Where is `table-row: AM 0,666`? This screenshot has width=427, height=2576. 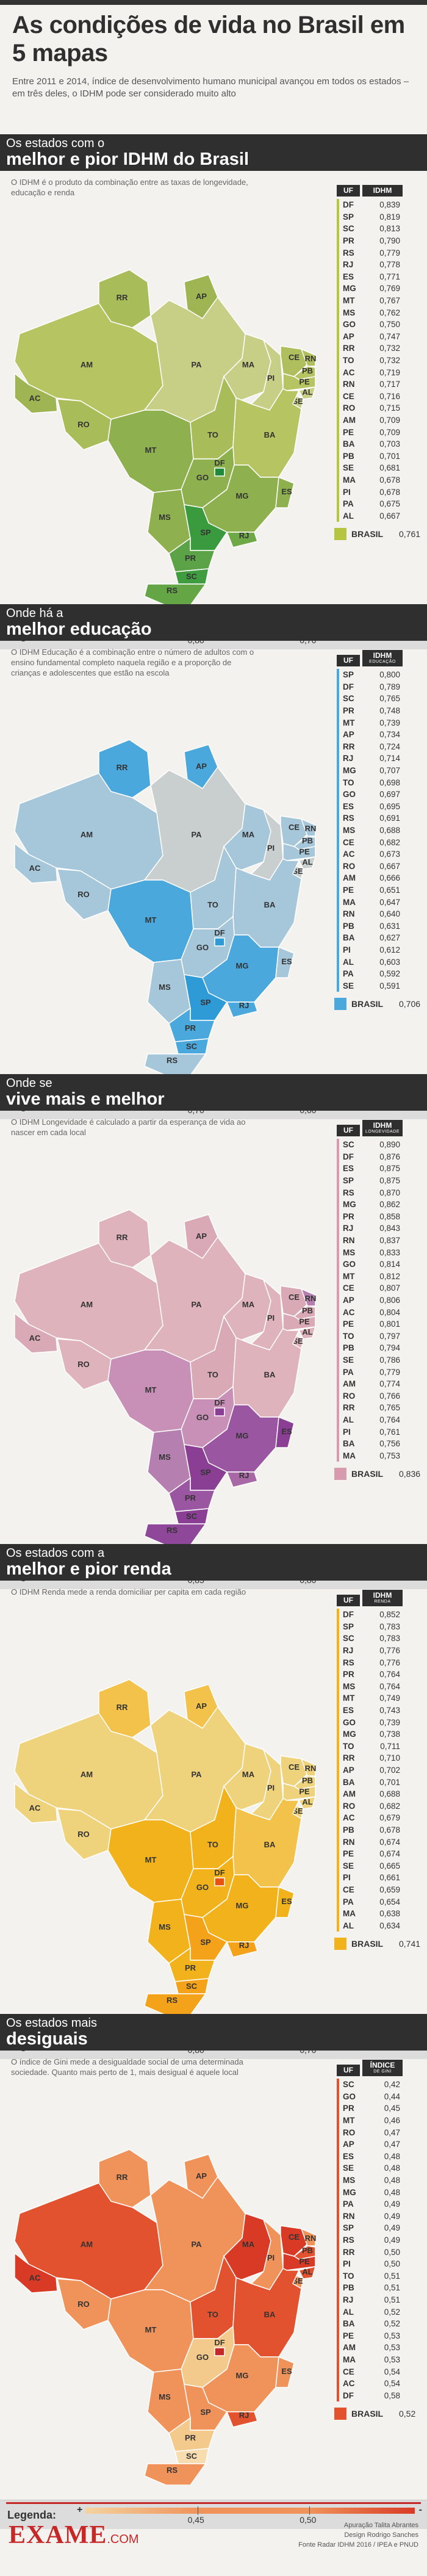
table-row: AM 0,666 is located at coordinates (380, 878).